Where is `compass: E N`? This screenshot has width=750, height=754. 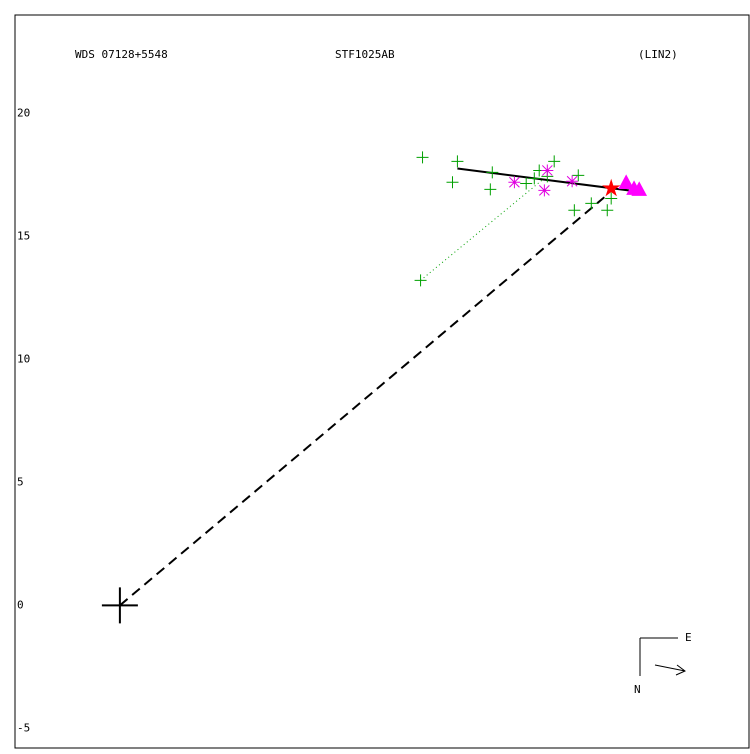
compass: E N is located at coordinates (663, 663).